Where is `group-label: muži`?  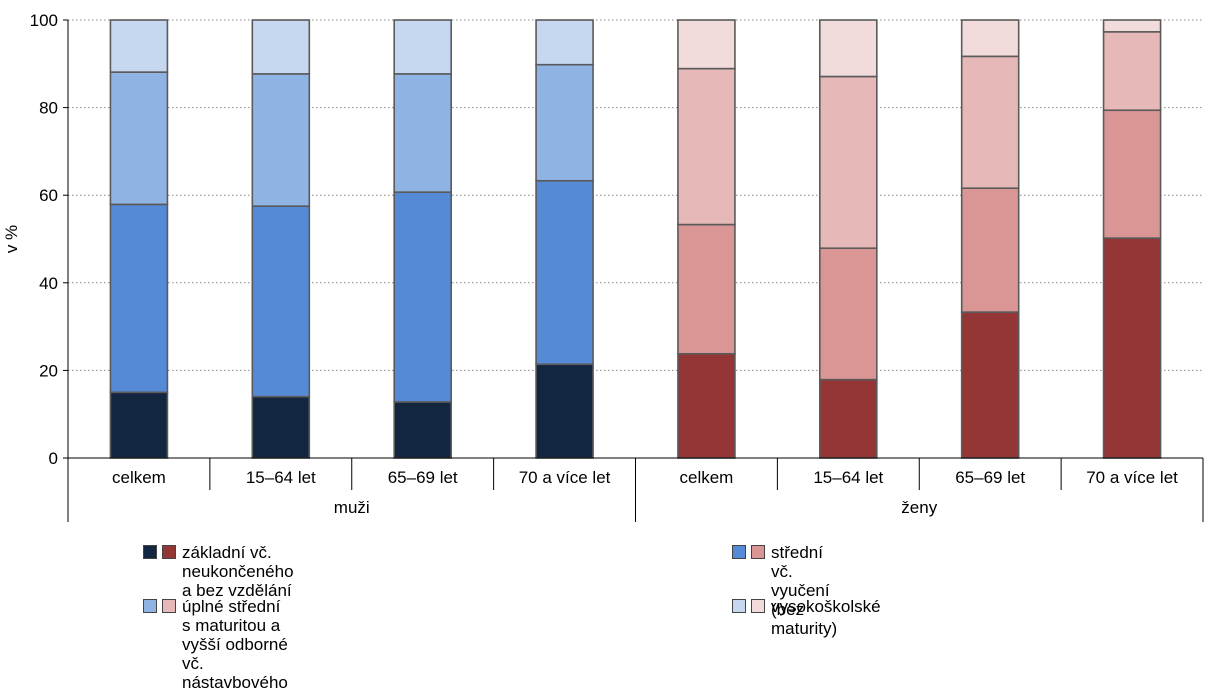 group-label: muži is located at coordinates (352, 507).